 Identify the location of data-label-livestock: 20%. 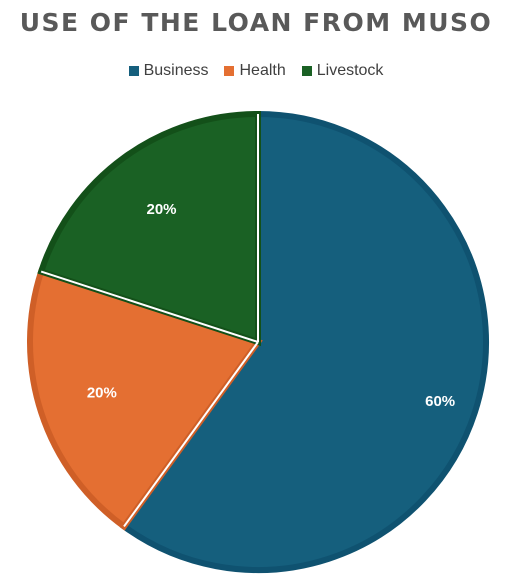
(161, 209).